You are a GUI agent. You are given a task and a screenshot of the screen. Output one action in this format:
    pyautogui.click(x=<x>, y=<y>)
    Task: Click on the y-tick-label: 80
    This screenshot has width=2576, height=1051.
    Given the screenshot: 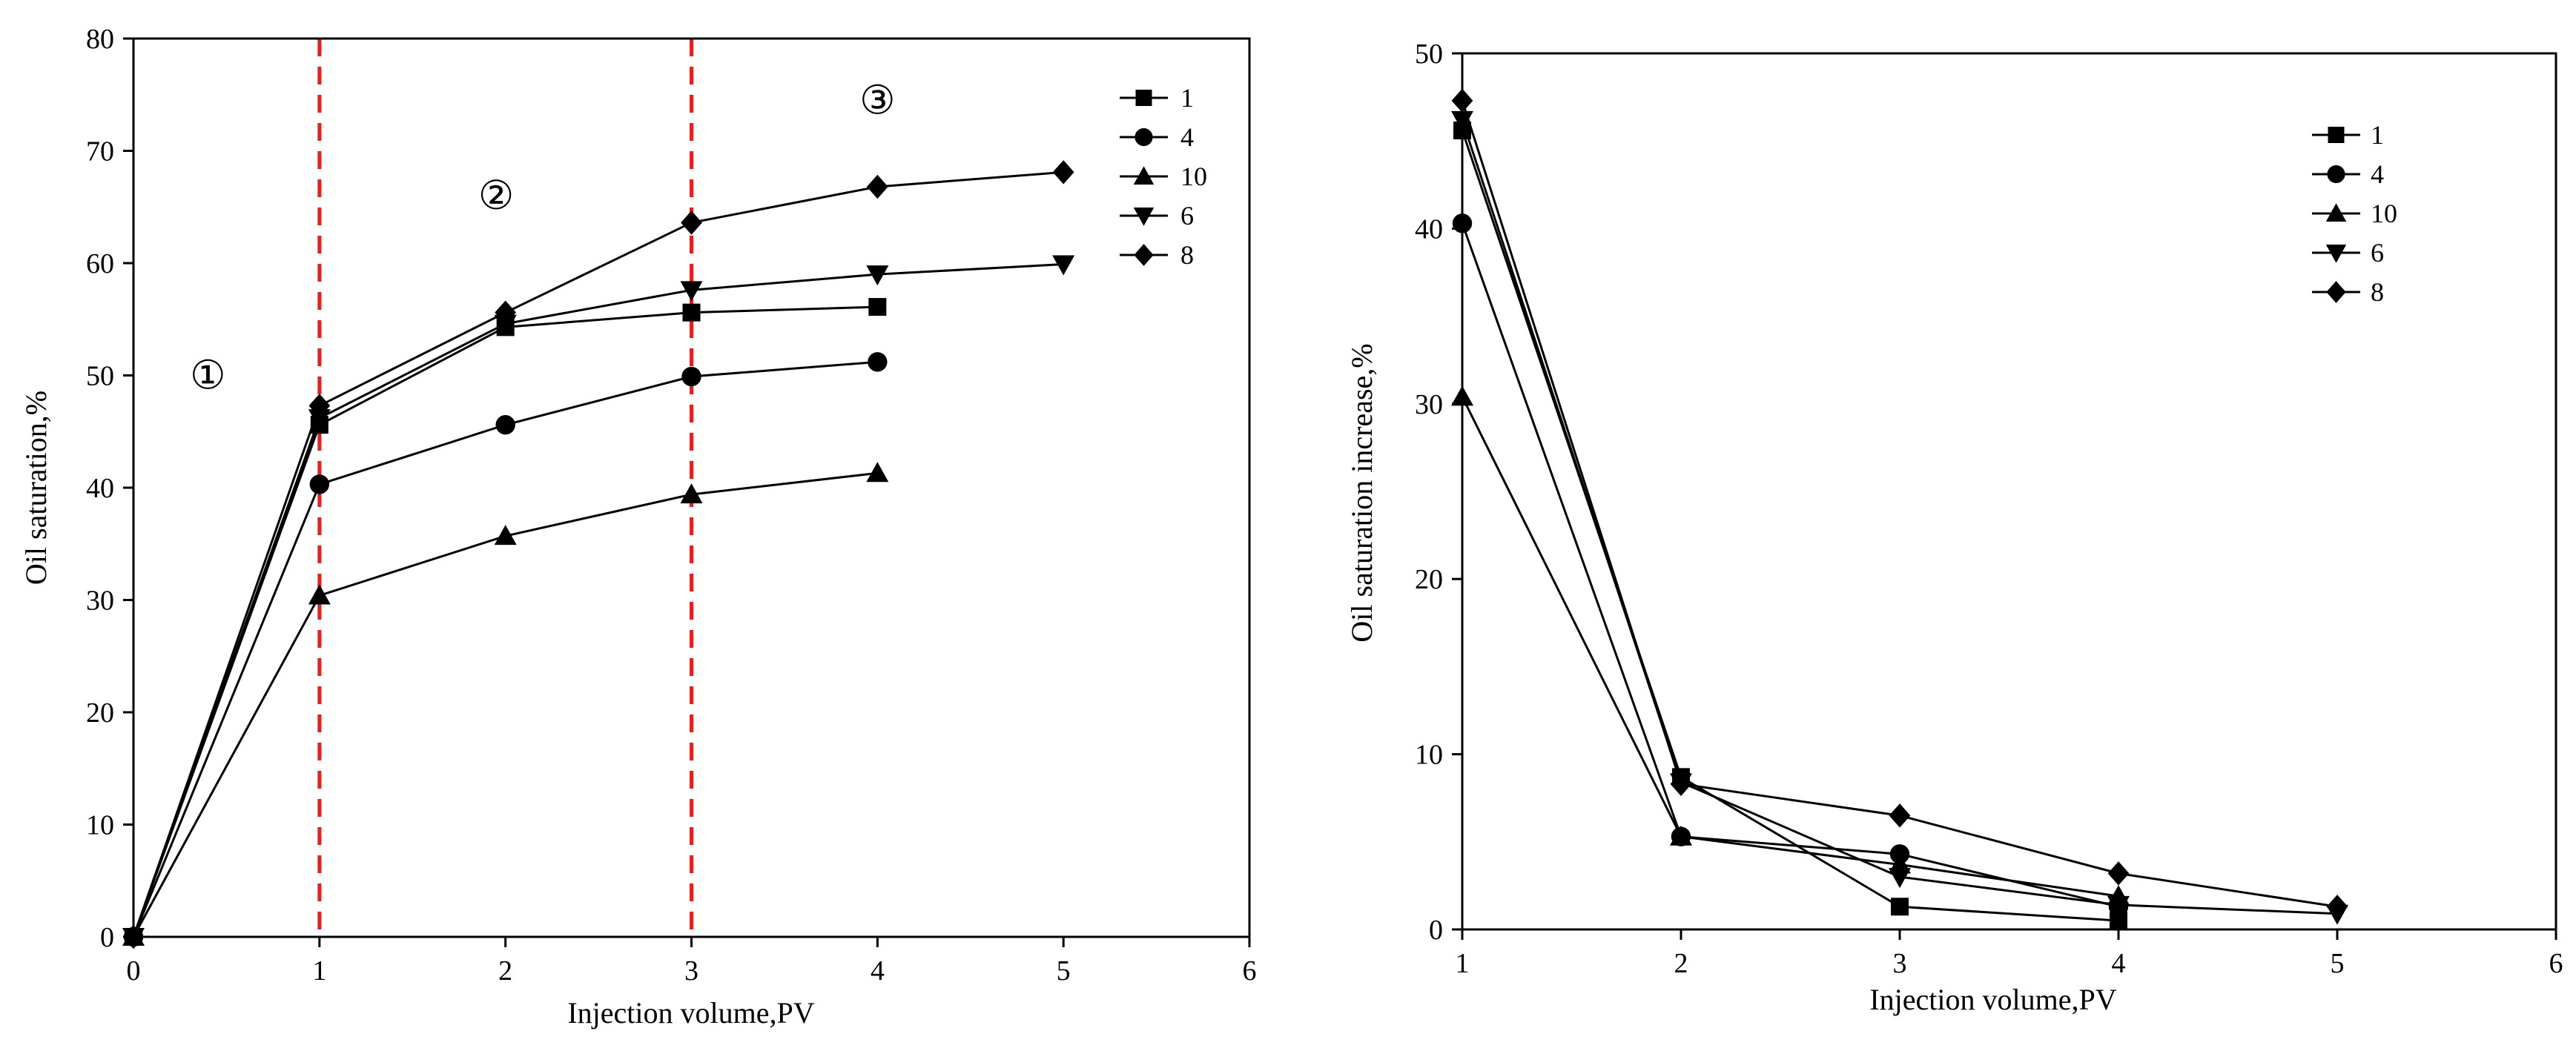 What is the action you would take?
    pyautogui.click(x=100, y=39)
    